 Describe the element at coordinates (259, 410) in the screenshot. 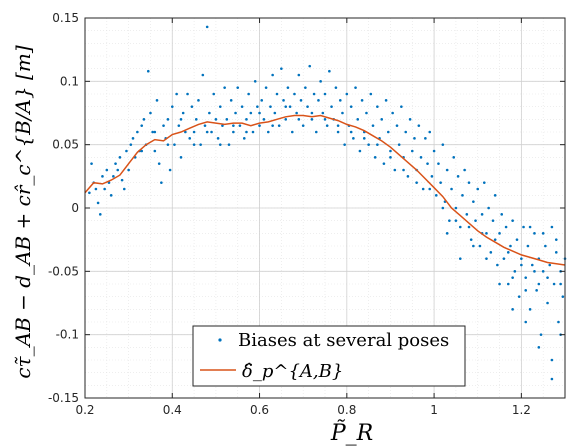

I see `x-tick-label: 0.6` at that location.